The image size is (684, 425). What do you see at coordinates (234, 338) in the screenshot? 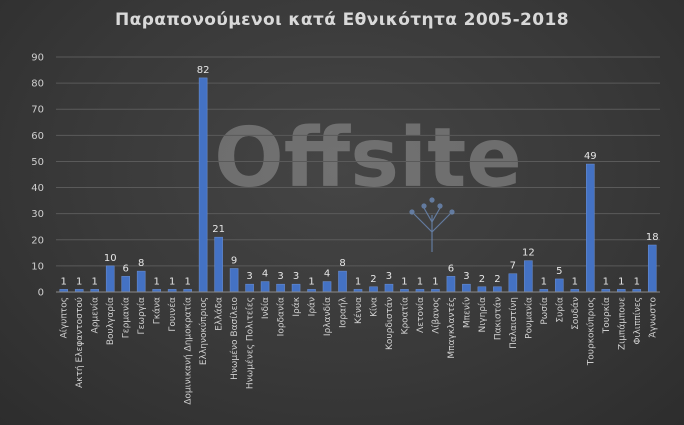
I see `x-tick-label: Ηνωμένο Βασίλειο` at bounding box center [234, 338].